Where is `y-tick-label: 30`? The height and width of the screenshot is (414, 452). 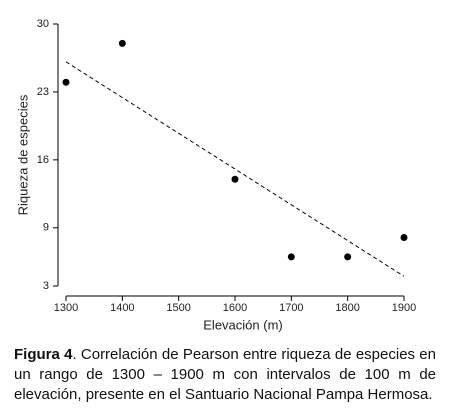 y-tick-label: 30 is located at coordinates (43, 24).